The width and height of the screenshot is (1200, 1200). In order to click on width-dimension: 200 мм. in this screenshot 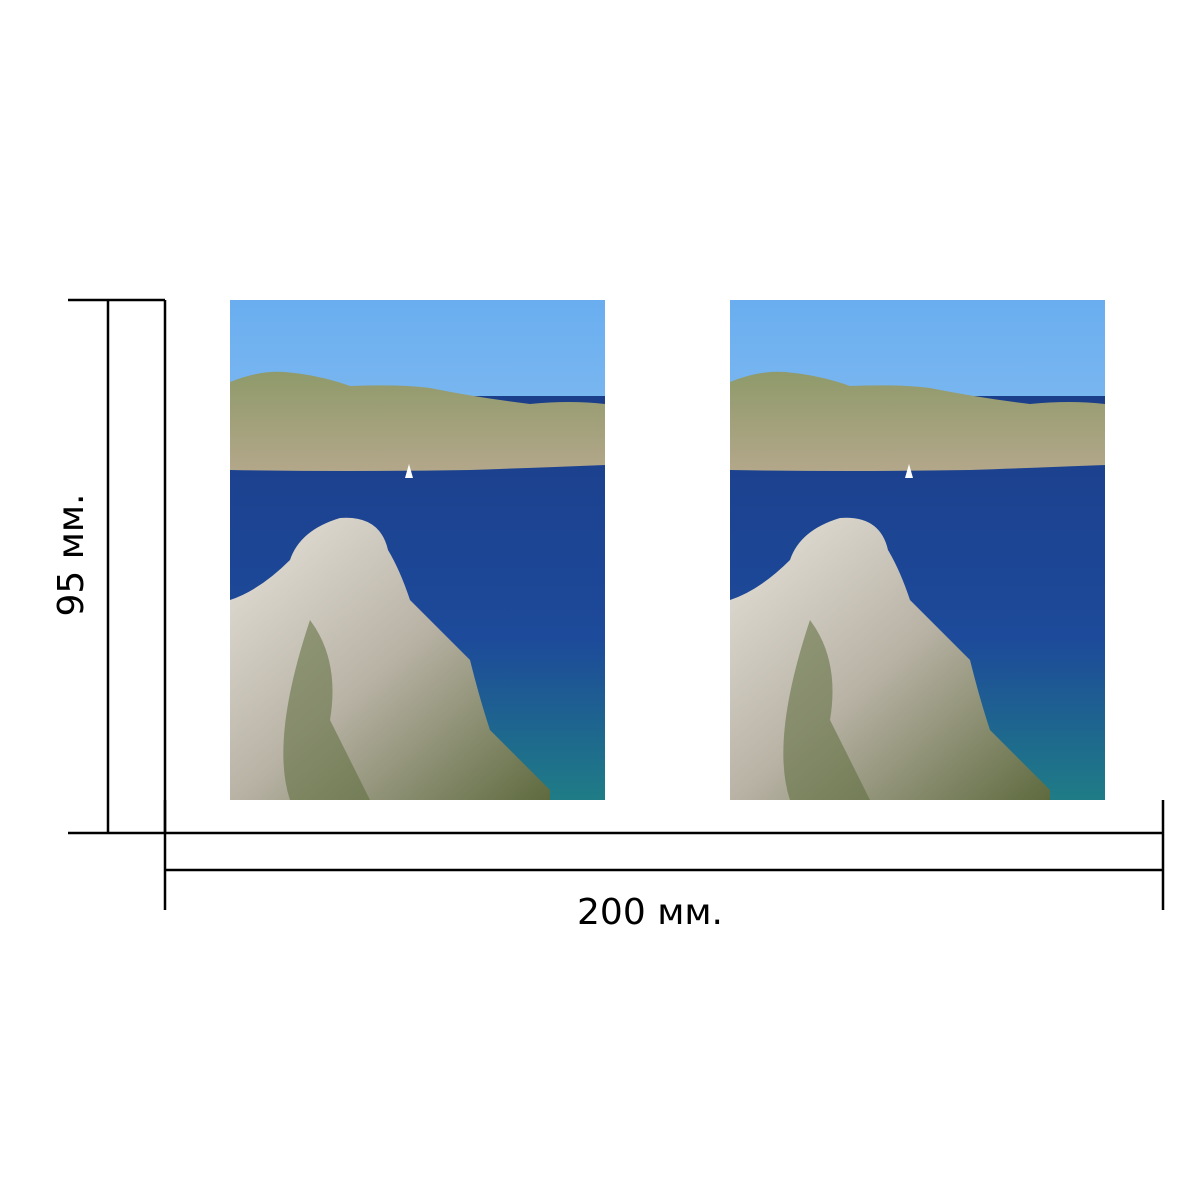, I will do `click(664, 866)`.